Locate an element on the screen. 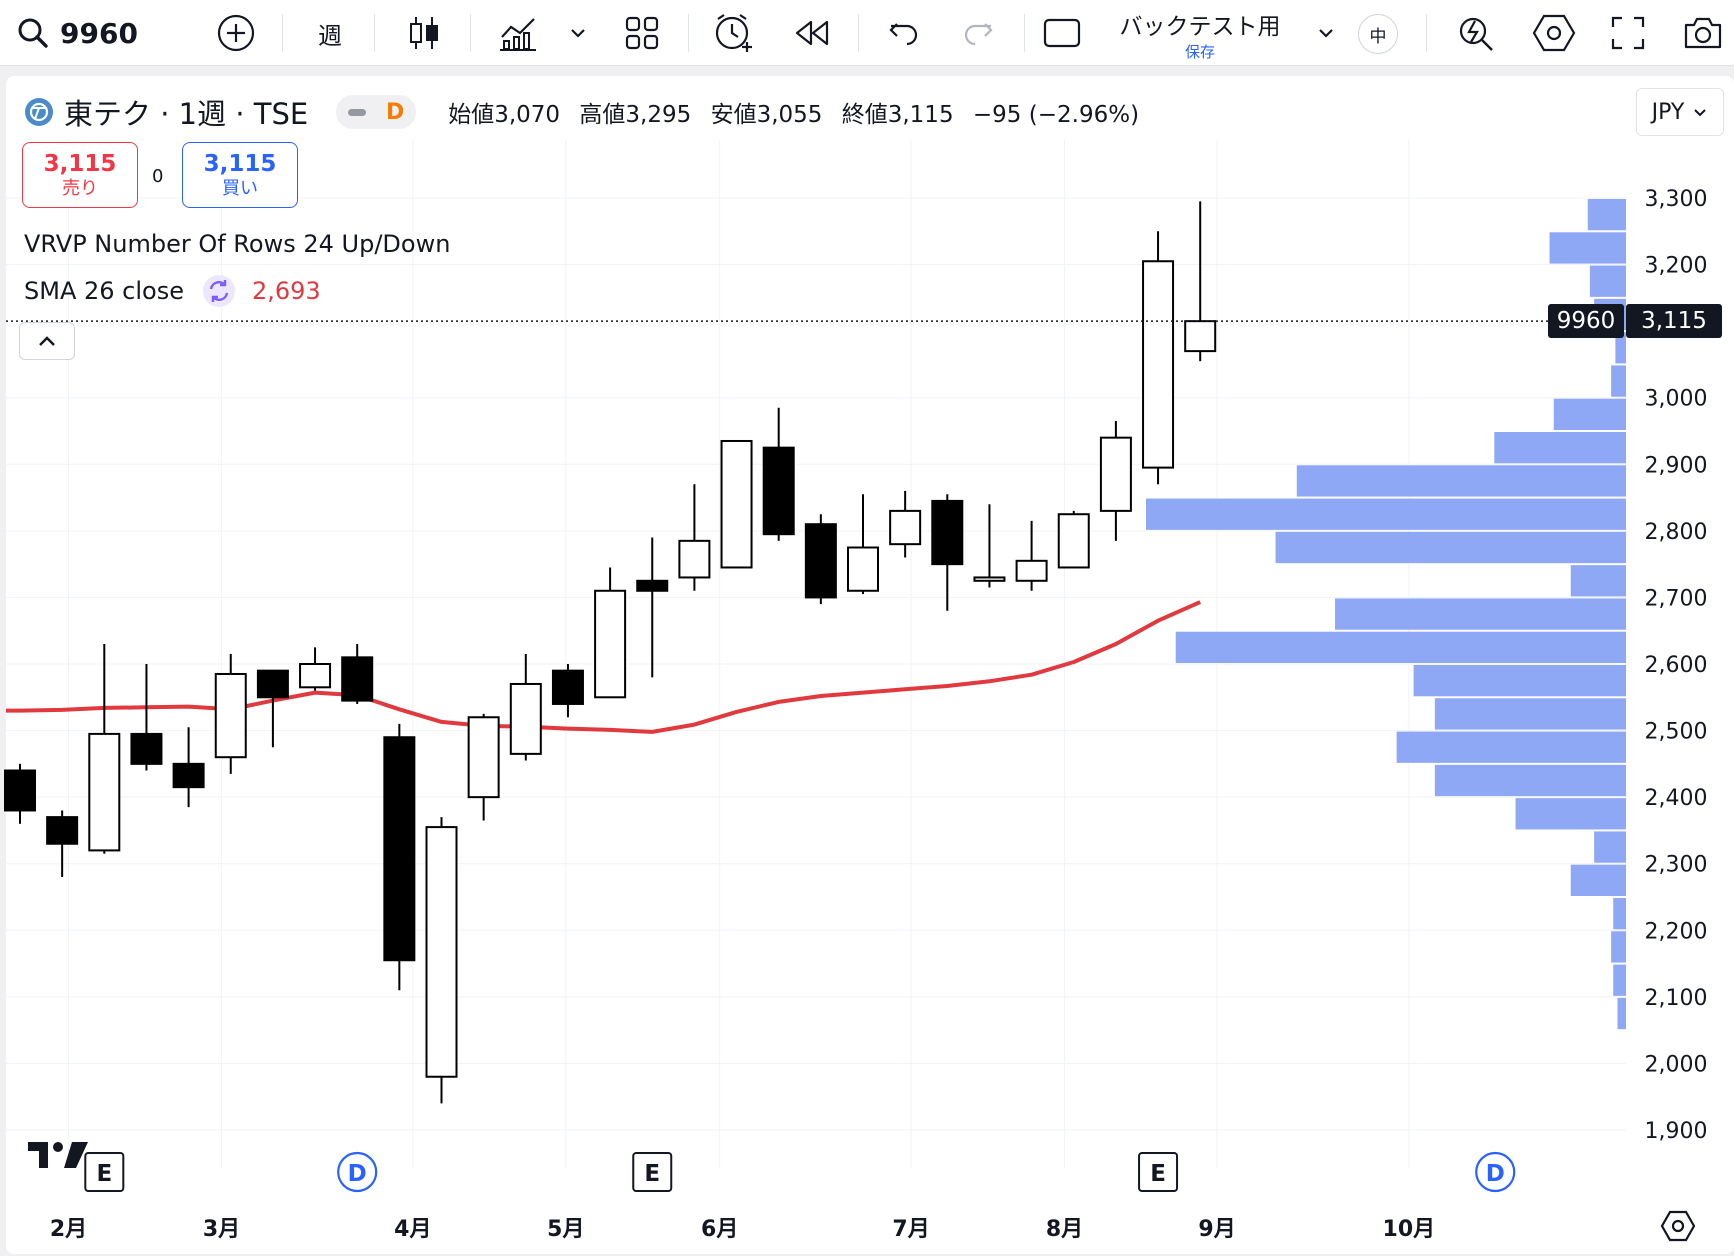 Image resolution: width=1734 pixels, height=1256 pixels. snapshot-button is located at coordinates (1703, 33).